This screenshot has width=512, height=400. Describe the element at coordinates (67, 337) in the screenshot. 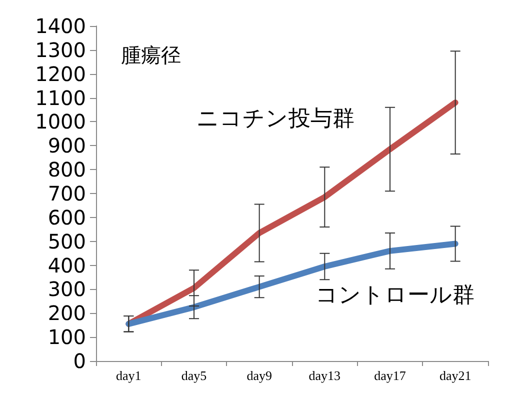

I see `y-tick-label: 100` at that location.